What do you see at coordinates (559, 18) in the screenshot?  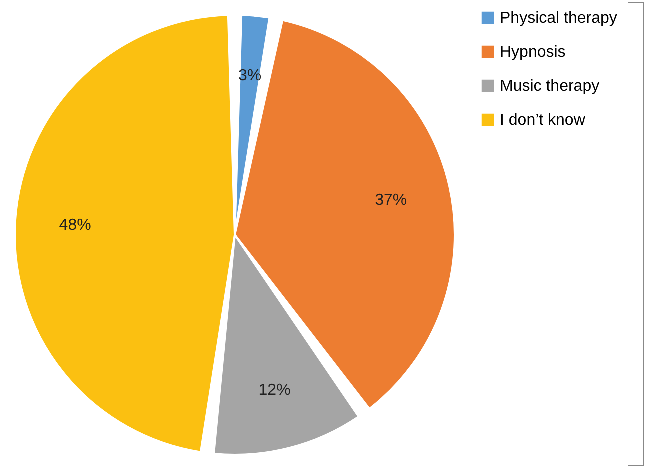 I see `legend-label: Physical therapy` at bounding box center [559, 18].